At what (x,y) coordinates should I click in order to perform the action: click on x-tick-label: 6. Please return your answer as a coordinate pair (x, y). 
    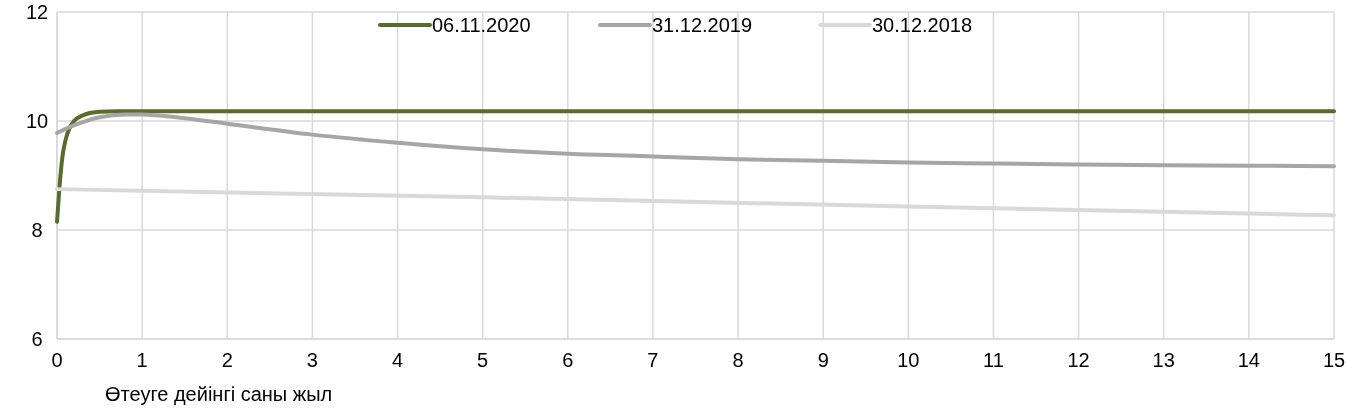
    Looking at the image, I should click on (568, 360).